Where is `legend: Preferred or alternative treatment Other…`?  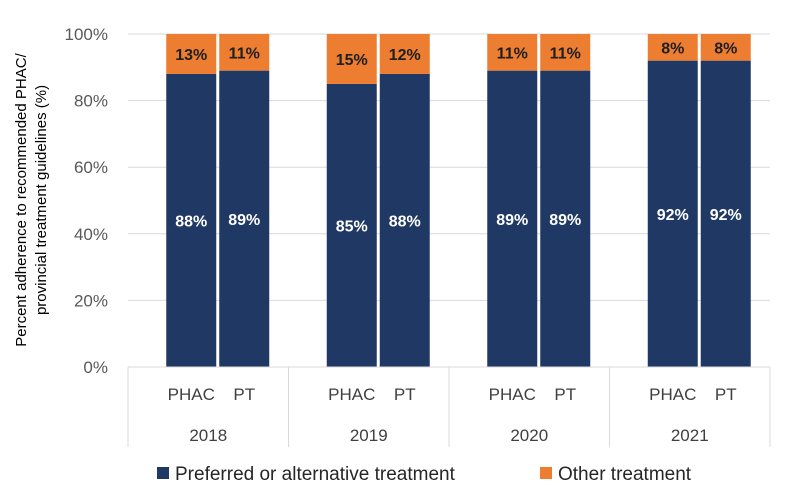 legend: Preferred or alternative treatment Other… is located at coordinates (424, 474).